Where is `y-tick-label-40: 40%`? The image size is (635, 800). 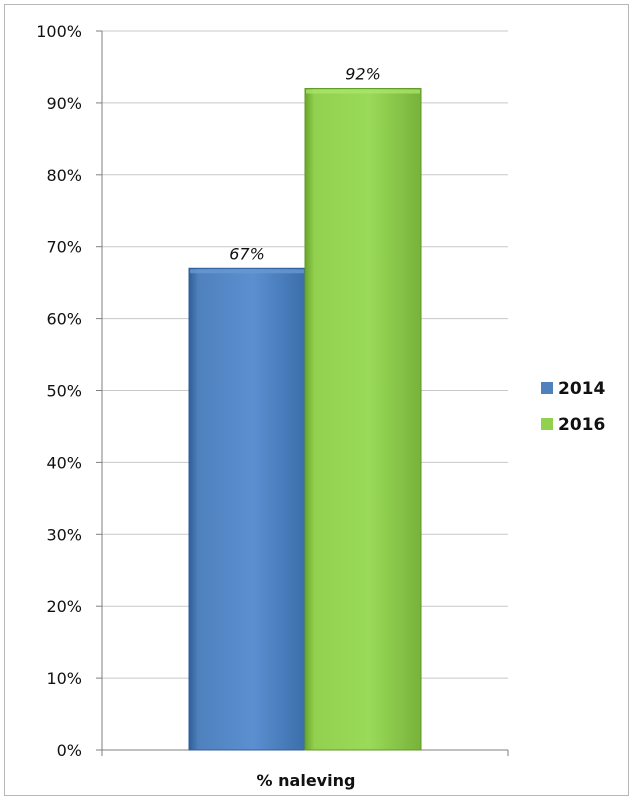
y-tick-label-40: 40% is located at coordinates (64, 462).